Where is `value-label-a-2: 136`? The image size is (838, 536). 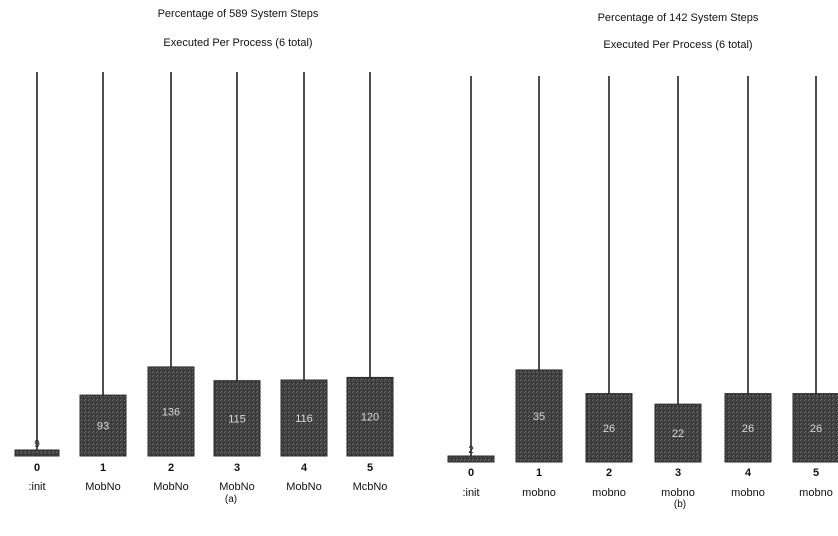
value-label-a-2: 136 is located at coordinates (171, 412).